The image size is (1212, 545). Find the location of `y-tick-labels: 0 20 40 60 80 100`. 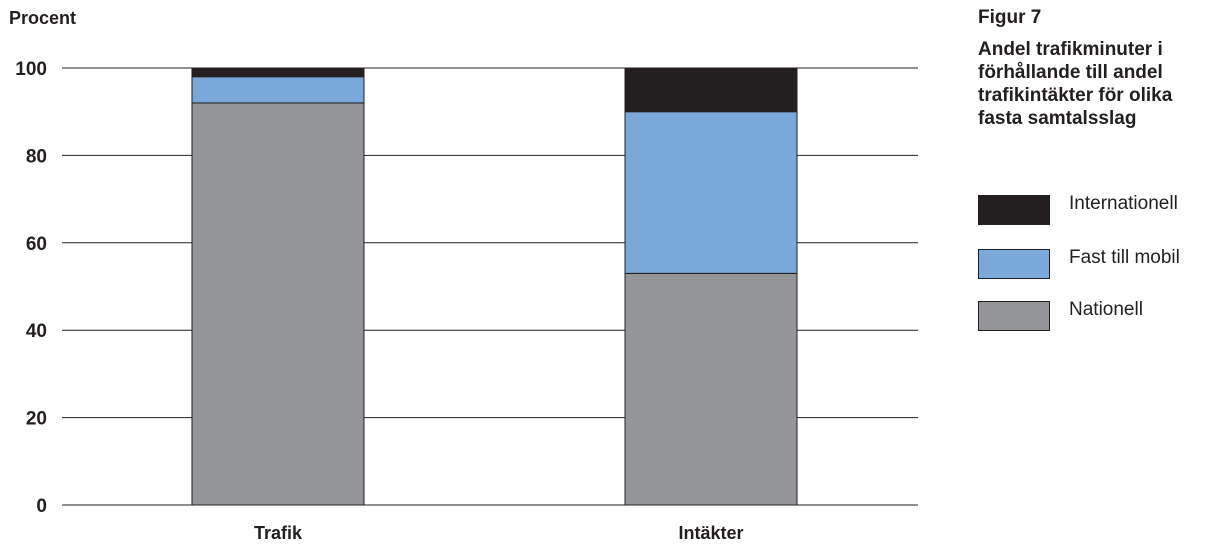

y-tick-labels: 0 20 40 60 80 100 is located at coordinates (31, 288).